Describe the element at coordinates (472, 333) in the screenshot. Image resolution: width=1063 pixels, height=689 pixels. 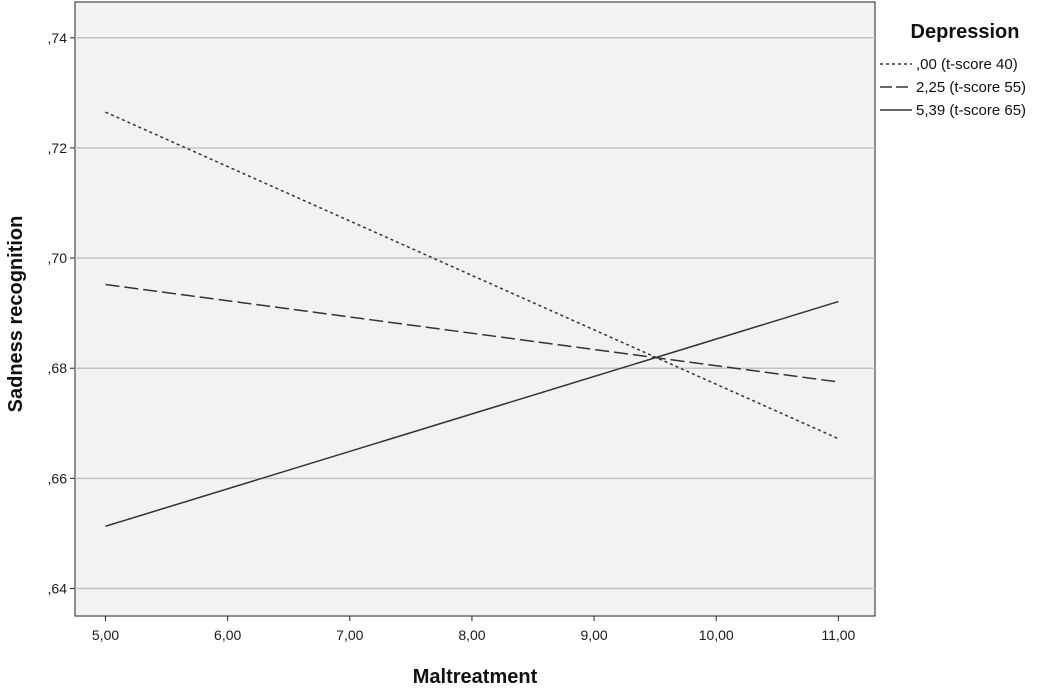
I see `series-line-dashed` at that location.